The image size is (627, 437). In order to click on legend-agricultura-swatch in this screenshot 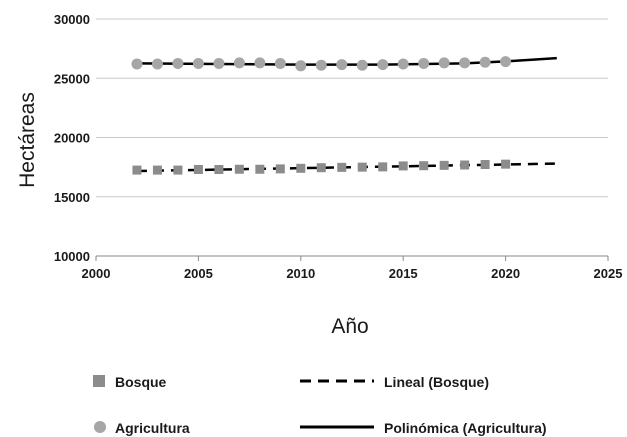, I will do `click(100, 427)`.